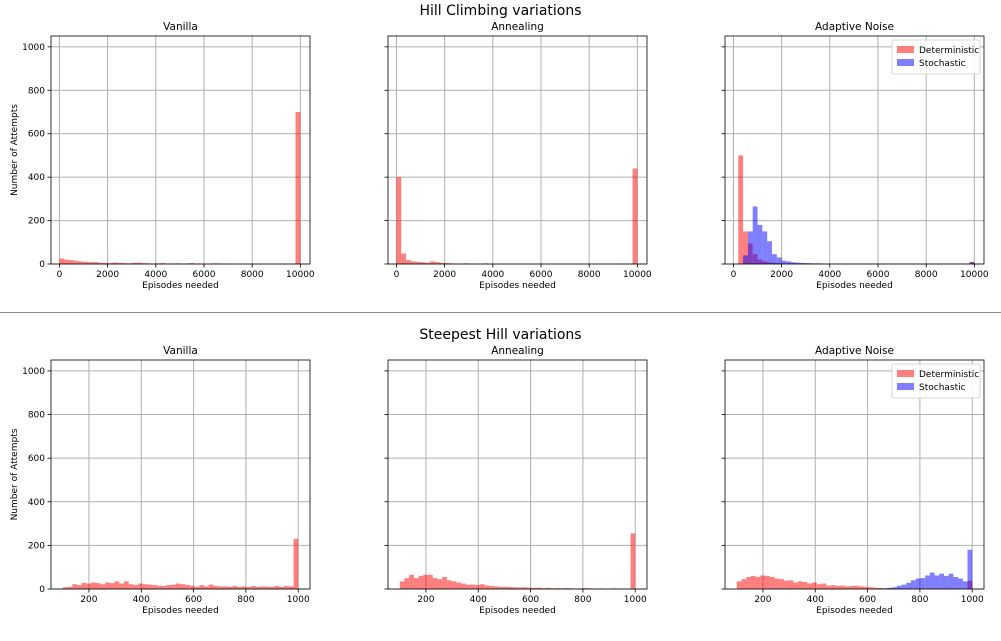 The image size is (1001, 641). I want to click on x-tick-label: 4000, so click(155, 275).